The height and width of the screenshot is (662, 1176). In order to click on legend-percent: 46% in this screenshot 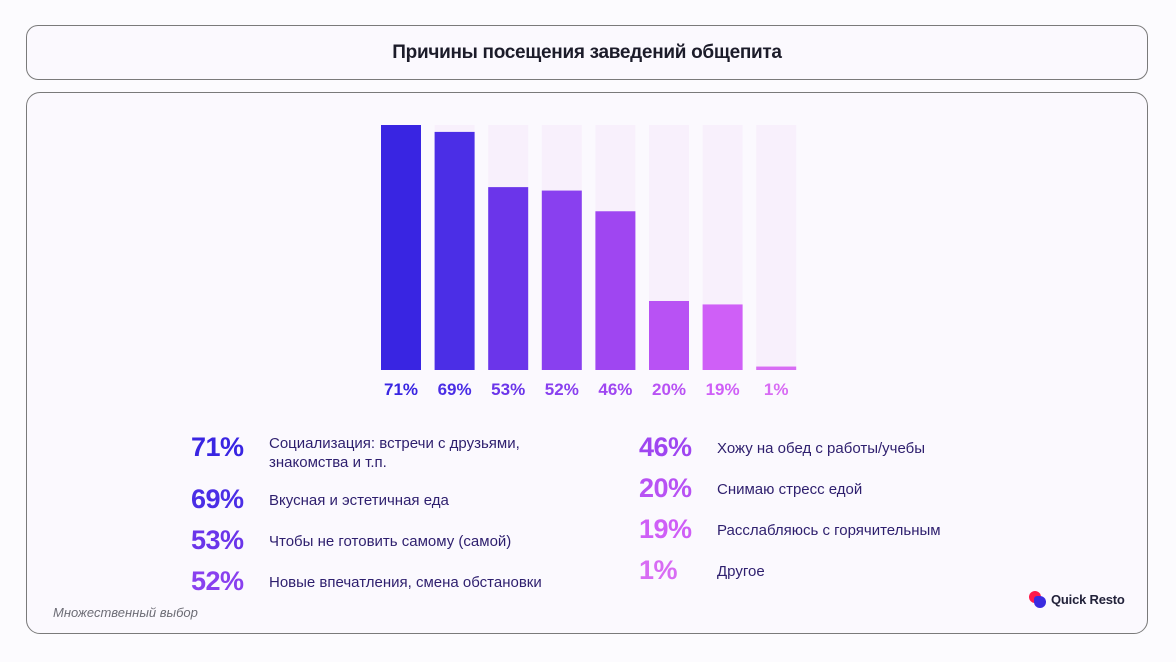, I will do `click(665, 447)`.